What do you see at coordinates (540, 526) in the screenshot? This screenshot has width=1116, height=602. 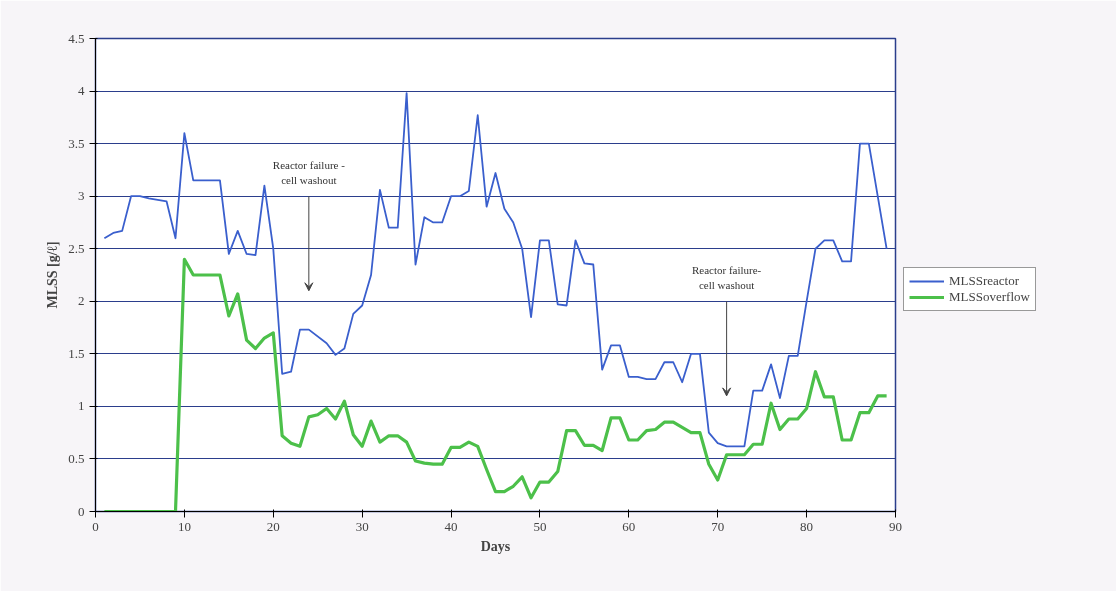 I see `x-tick-label: 50` at bounding box center [540, 526].